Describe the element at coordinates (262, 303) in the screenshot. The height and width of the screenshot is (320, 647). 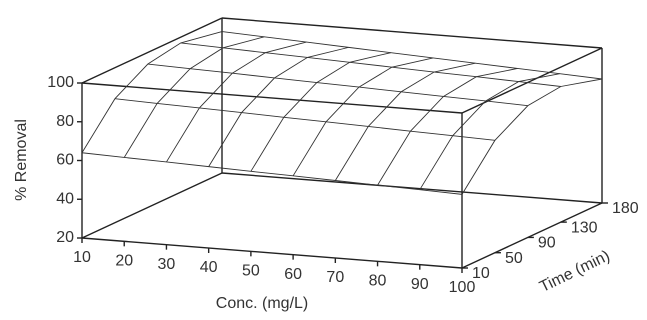
I see `x-axis-label: Conc. (mg/L)` at that location.